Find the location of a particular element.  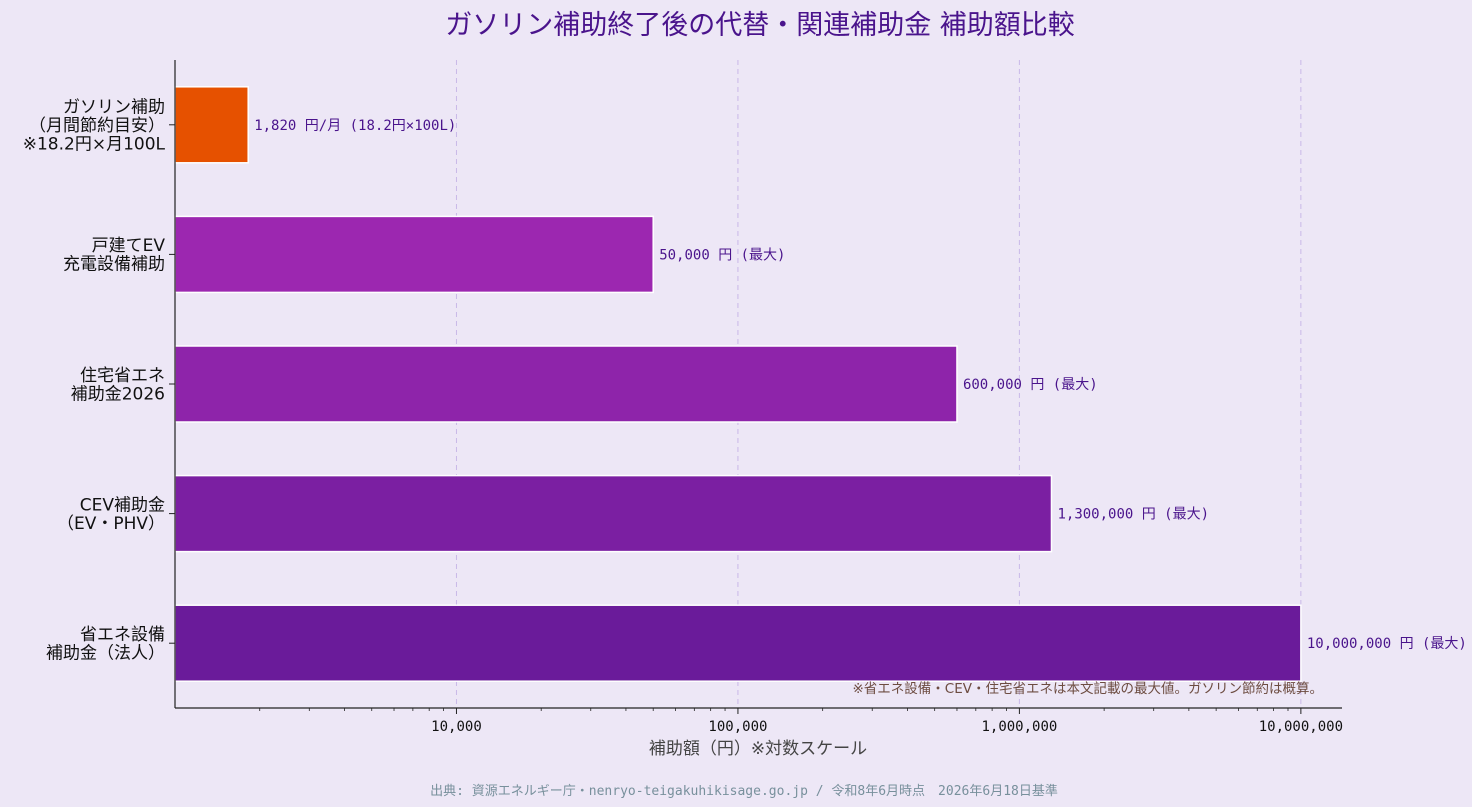

x-tick-label: 10,000,000 is located at coordinates (1301, 727).